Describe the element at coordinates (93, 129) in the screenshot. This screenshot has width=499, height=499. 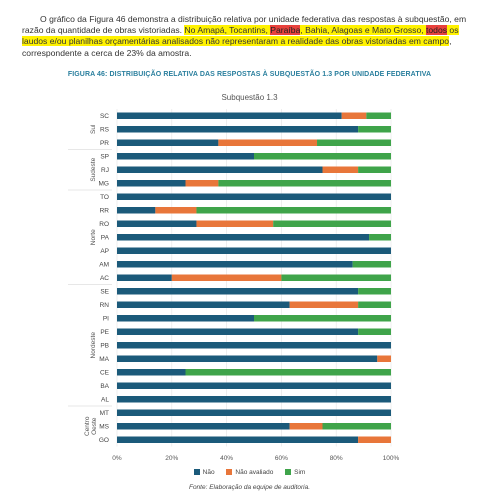
I see `group-label-line: Sul` at that location.